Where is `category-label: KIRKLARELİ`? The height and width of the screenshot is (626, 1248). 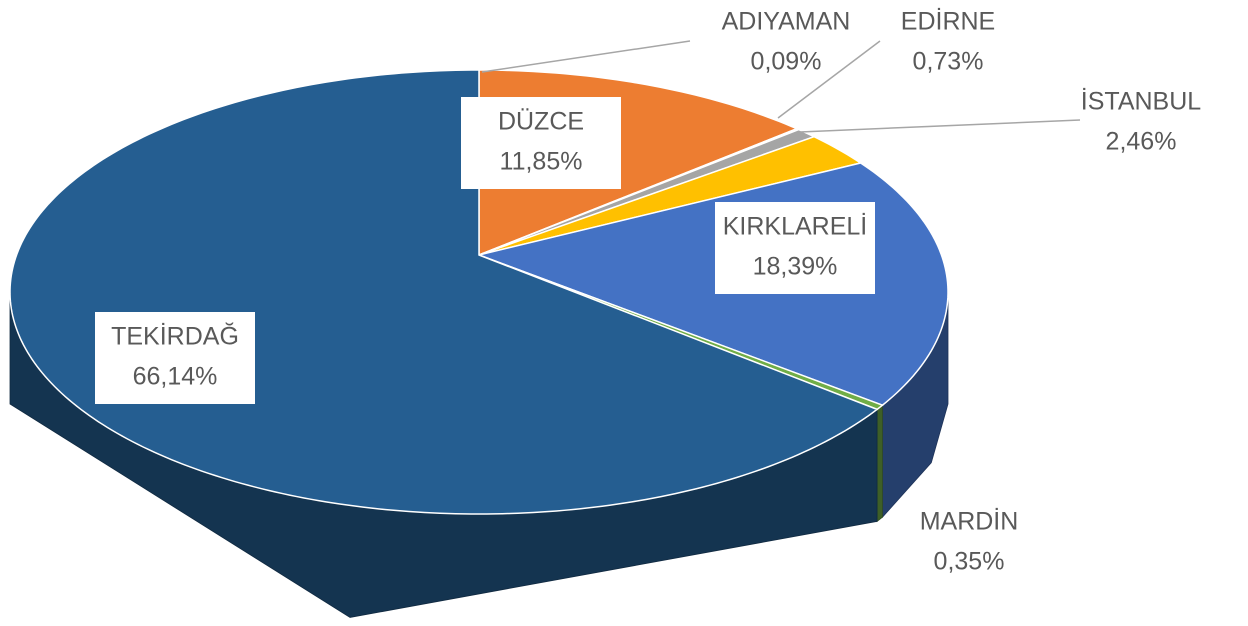
category-label: KIRKLARELİ is located at coordinates (795, 226).